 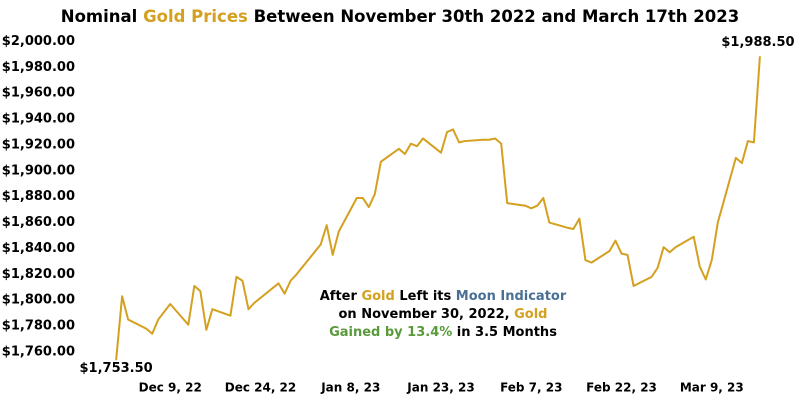 I want to click on x-tick-label: Jan 8, 23, so click(x=350, y=388).